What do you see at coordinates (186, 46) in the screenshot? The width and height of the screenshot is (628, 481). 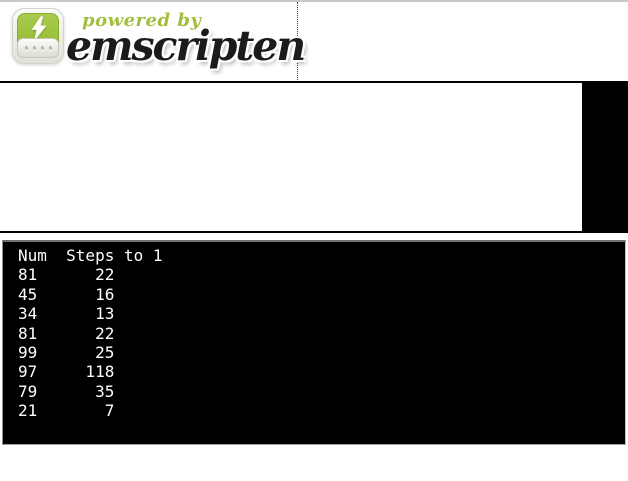 I see `brand-wordmark: emscripten` at bounding box center [186, 46].